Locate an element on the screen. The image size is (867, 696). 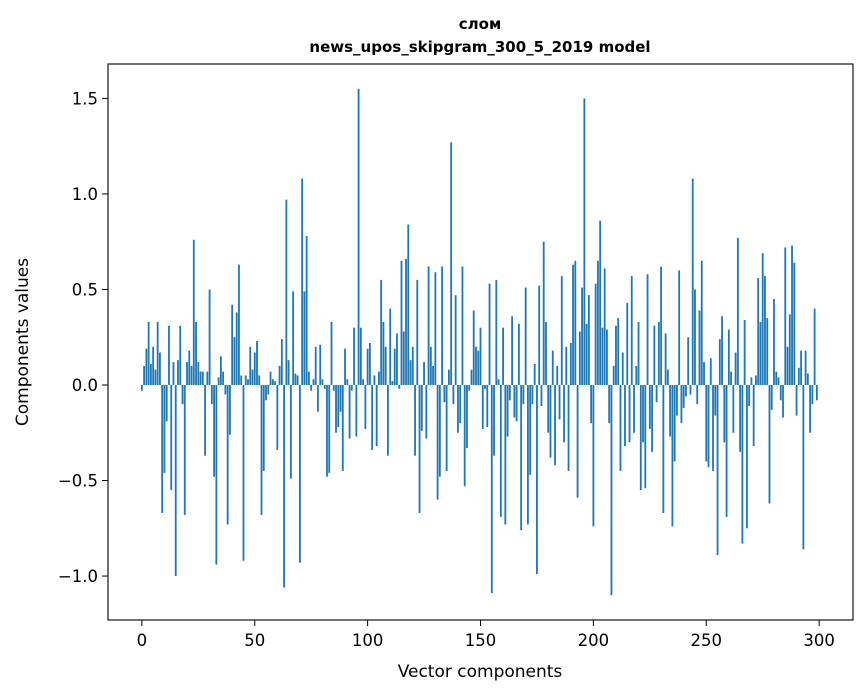
y-tick-label: −0.5 is located at coordinates (78, 481).